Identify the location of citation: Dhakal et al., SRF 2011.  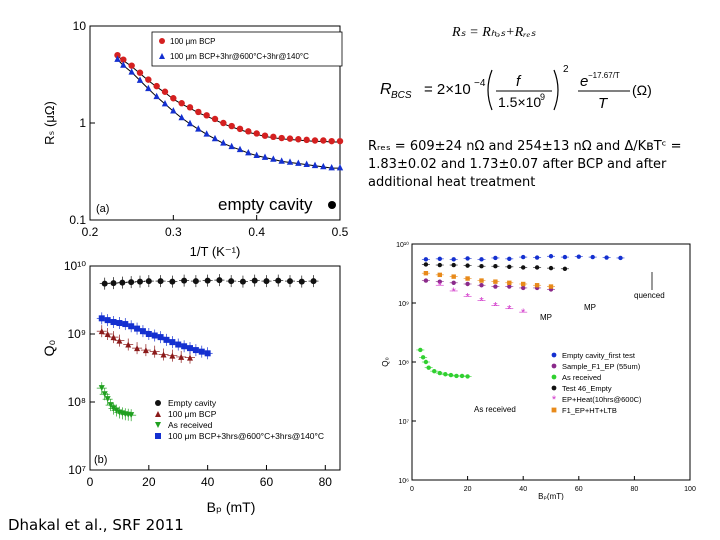
(96, 525).